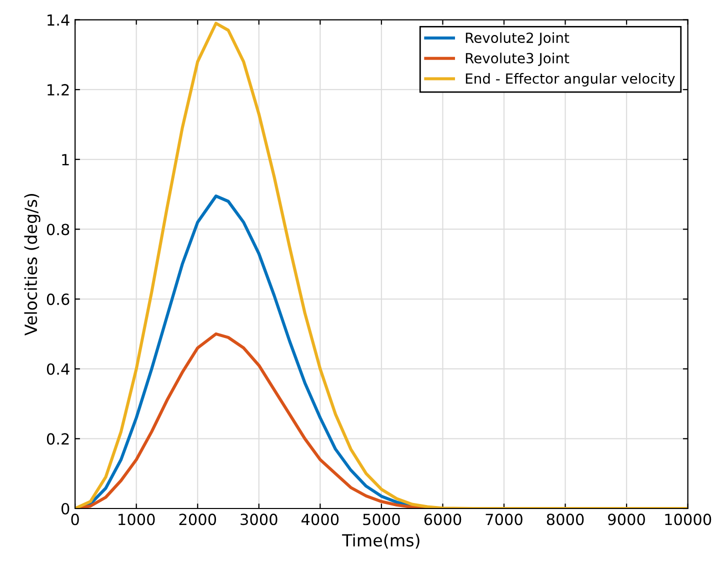  I want to click on y-tick-label: 0.2, so click(57, 439).